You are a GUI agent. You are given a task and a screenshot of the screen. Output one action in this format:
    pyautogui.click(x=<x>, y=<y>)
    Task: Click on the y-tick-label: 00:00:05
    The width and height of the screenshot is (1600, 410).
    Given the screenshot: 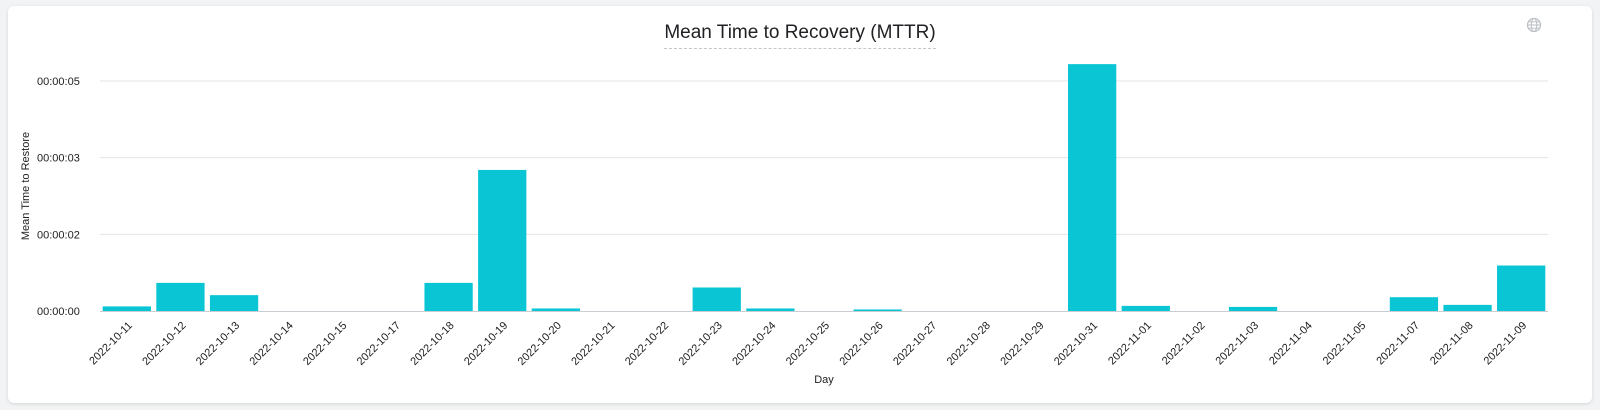 What is the action you would take?
    pyautogui.click(x=58, y=82)
    